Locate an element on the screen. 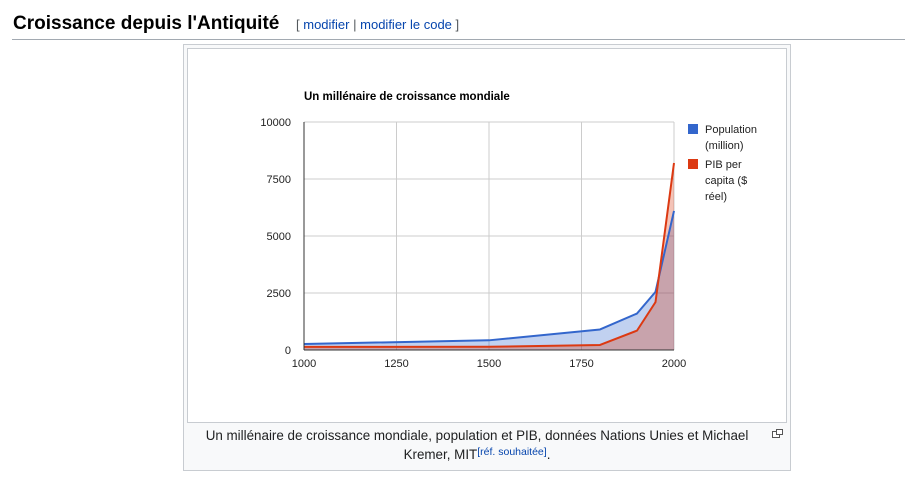 This screenshot has width=907, height=478. y-tick-label: 7500 is located at coordinates (279, 180).